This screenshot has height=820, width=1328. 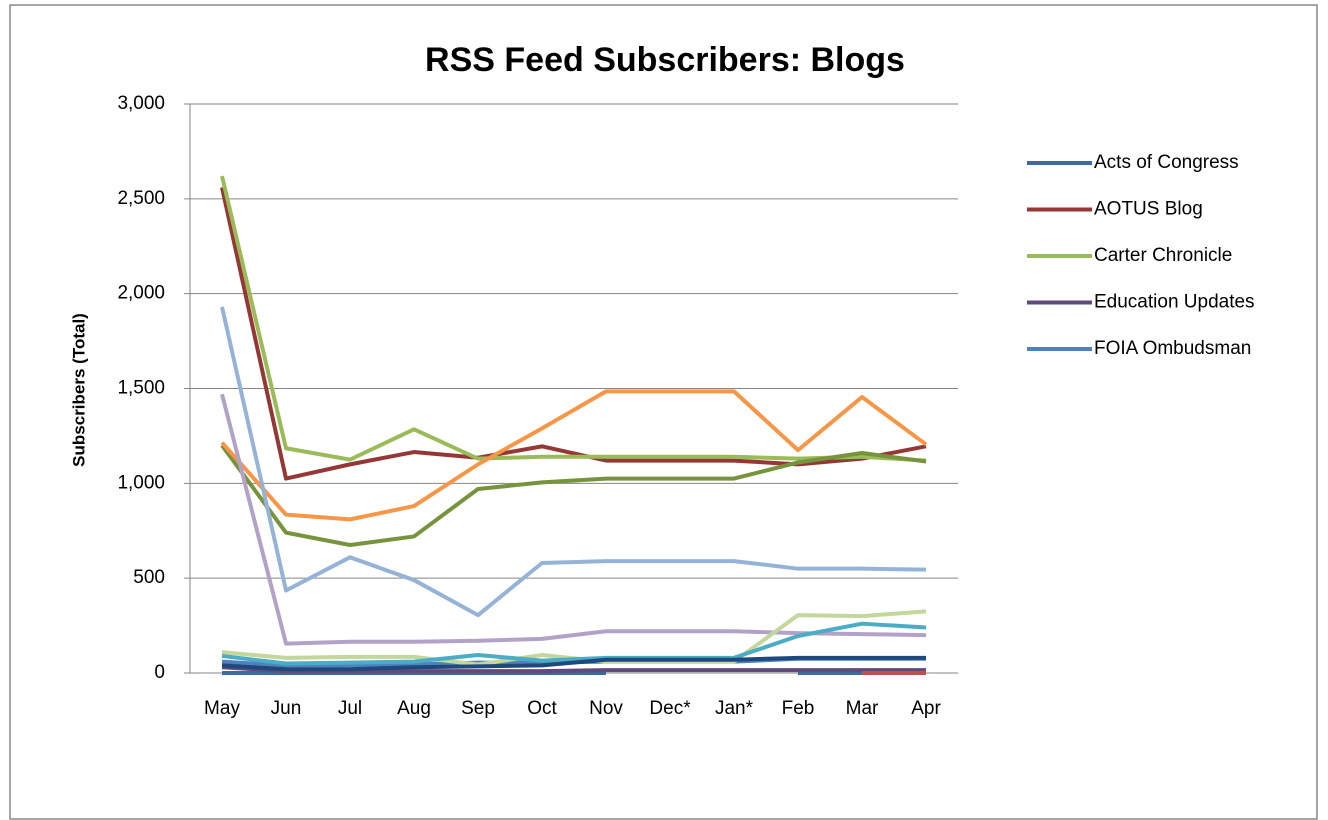 I want to click on x-tick-label: Apr, so click(x=926, y=708).